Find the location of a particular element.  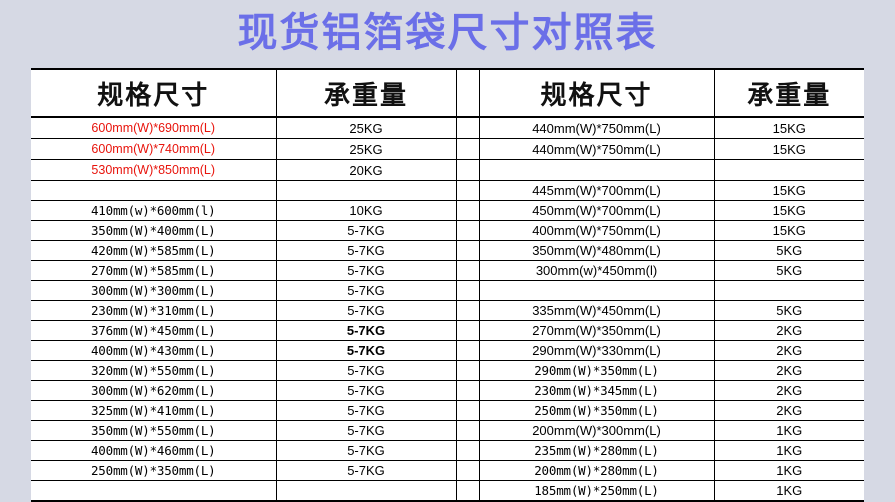

cell-spec-left: 300mm(W)*300mm(L) is located at coordinates (154, 290).